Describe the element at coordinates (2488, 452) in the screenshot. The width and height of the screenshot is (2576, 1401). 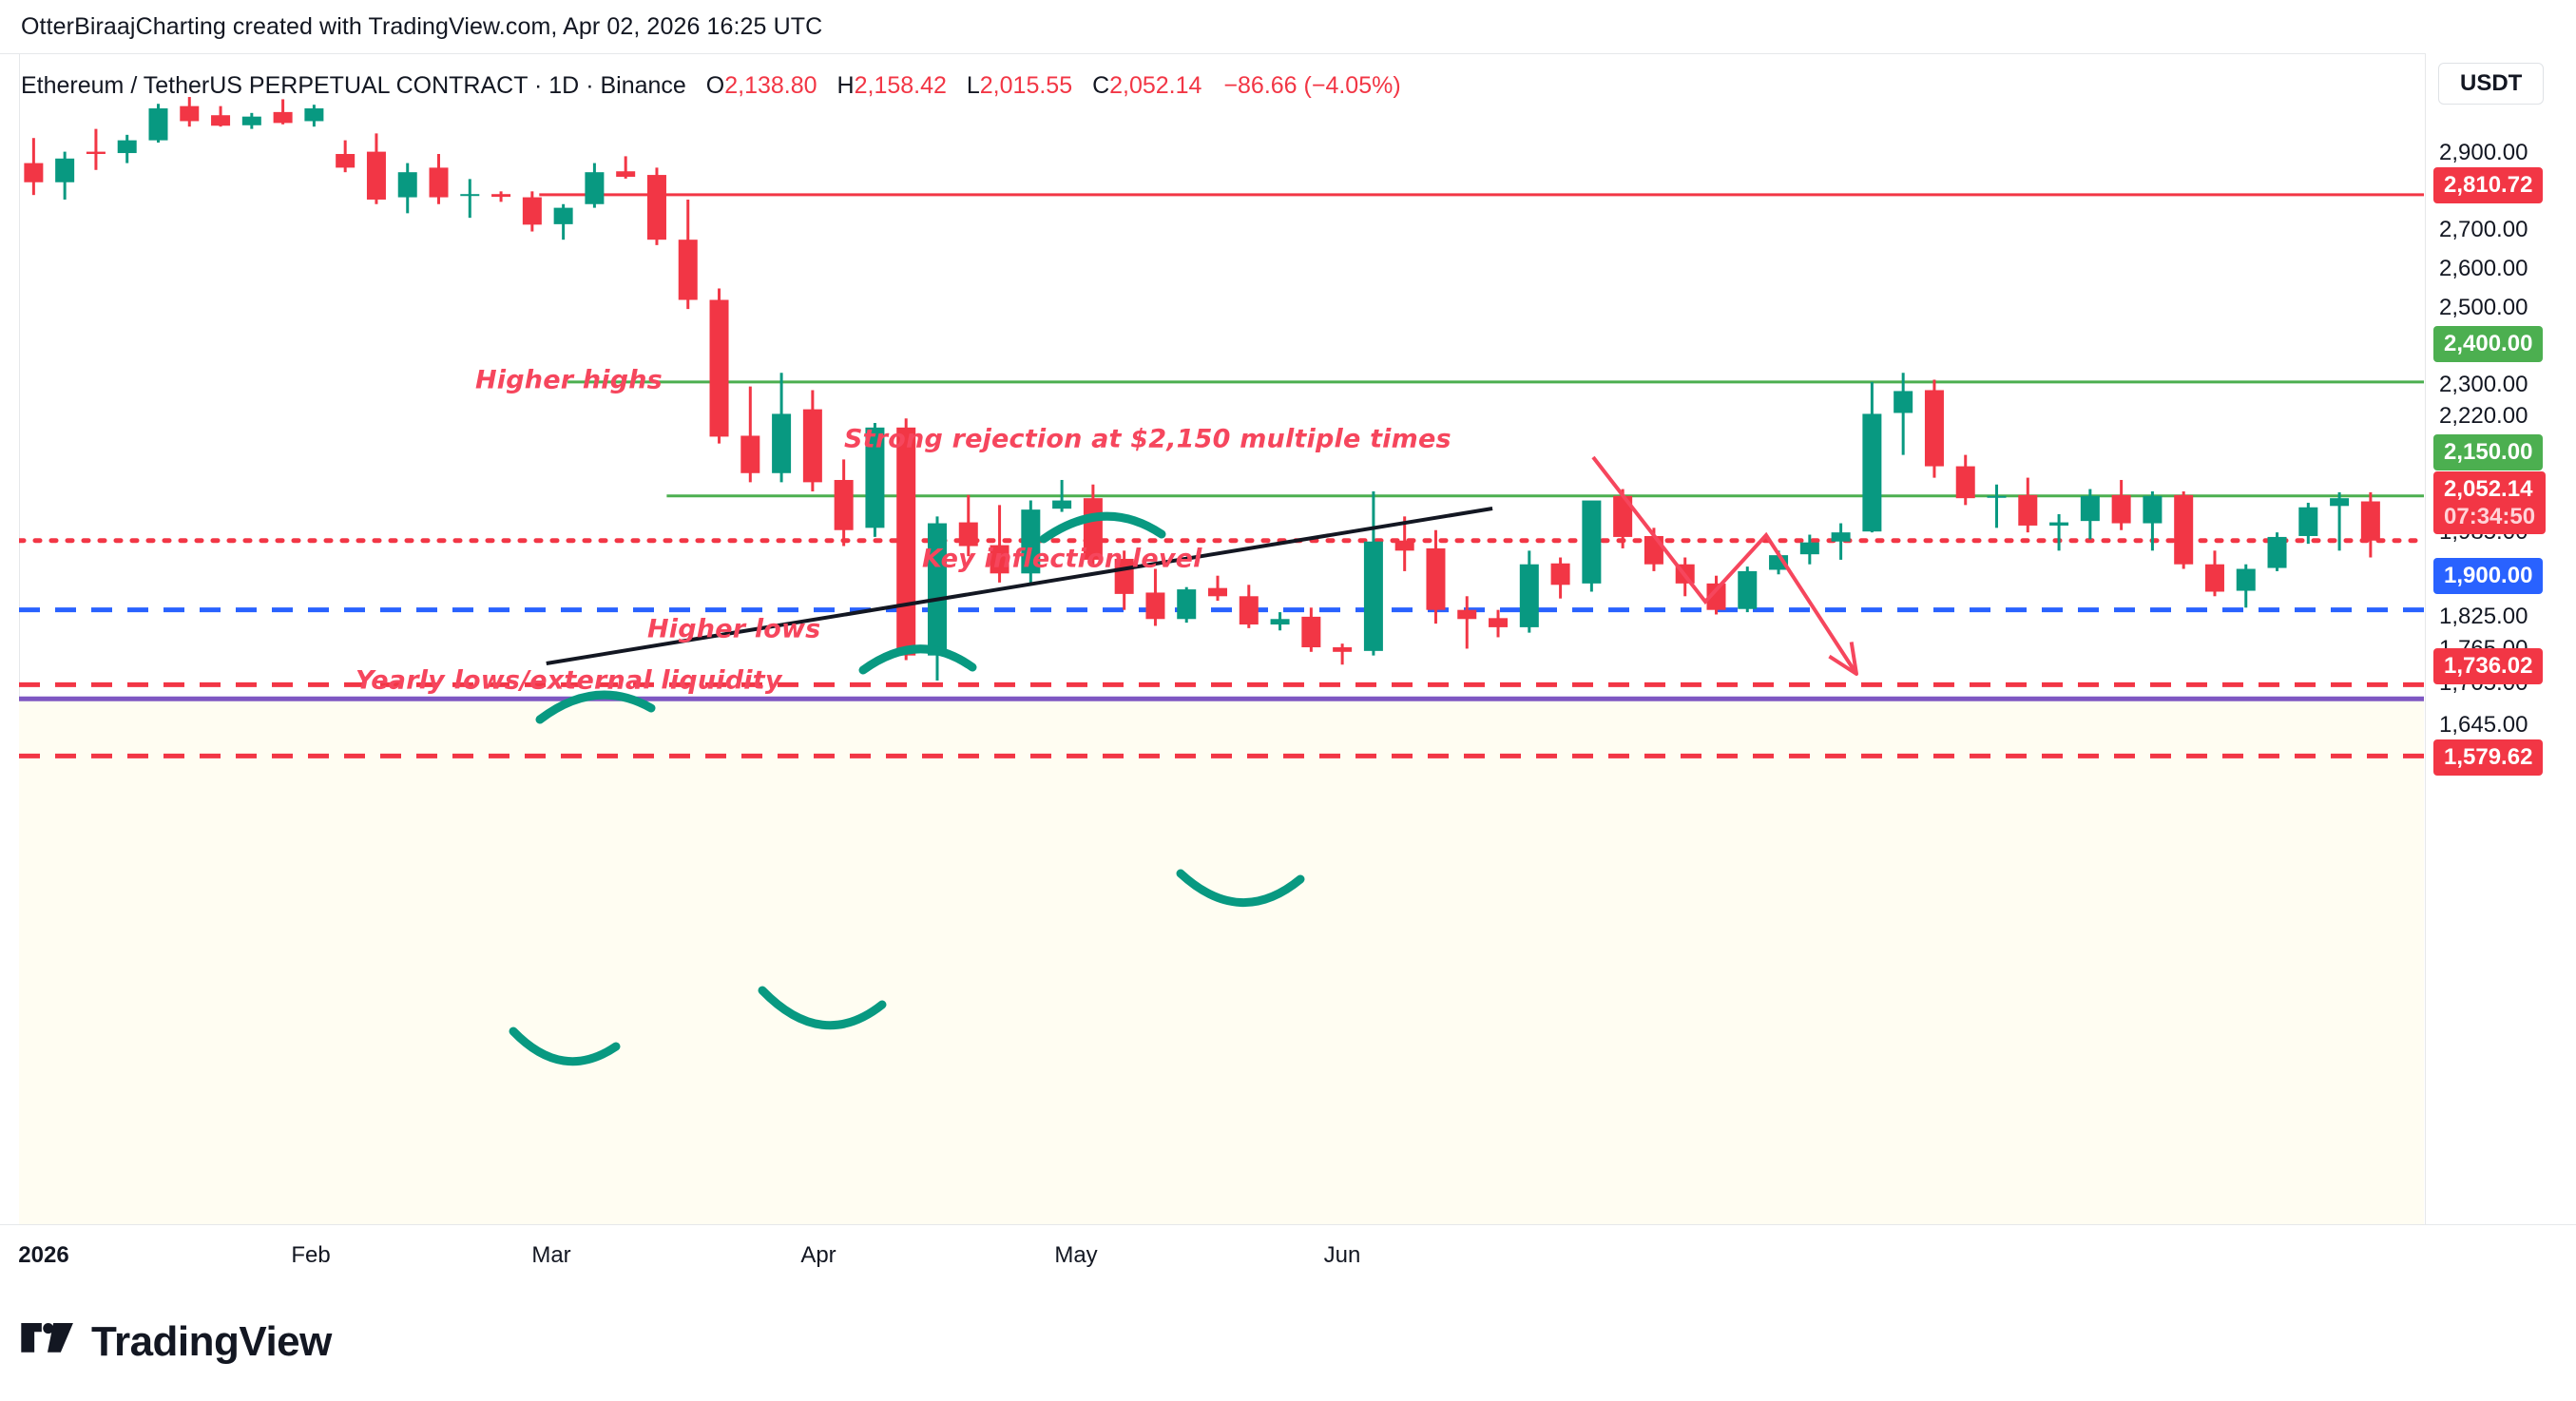
I see `price-label-pill: 2,150.00` at that location.